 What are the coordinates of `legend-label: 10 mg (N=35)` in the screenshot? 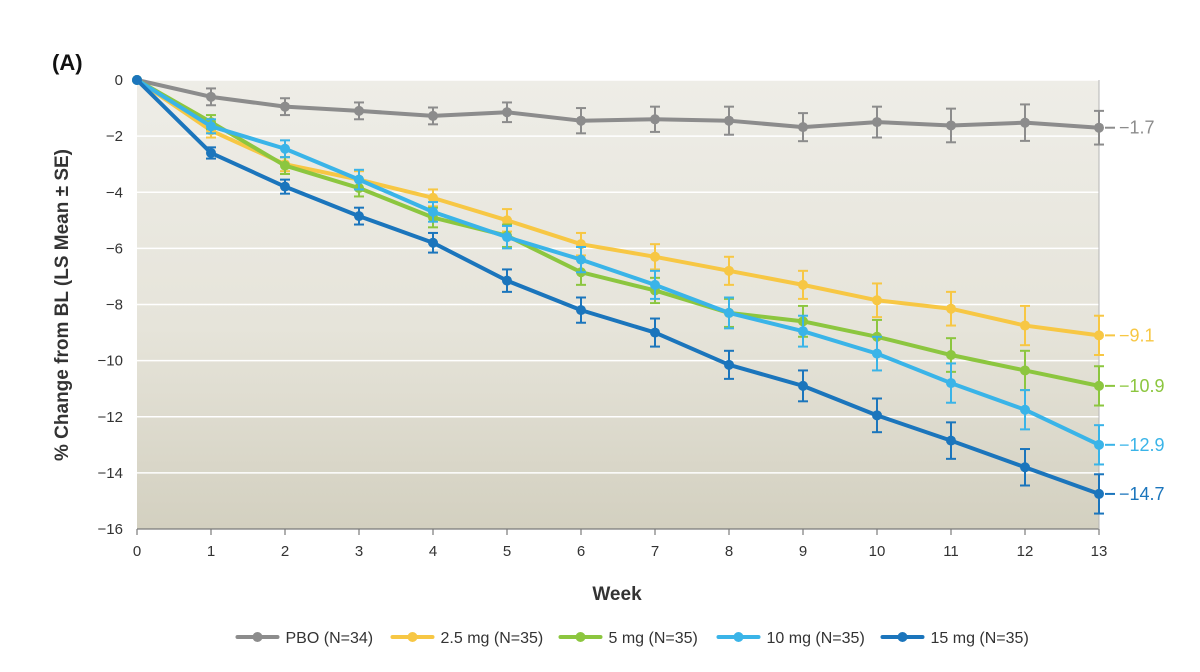 It's located at (816, 638).